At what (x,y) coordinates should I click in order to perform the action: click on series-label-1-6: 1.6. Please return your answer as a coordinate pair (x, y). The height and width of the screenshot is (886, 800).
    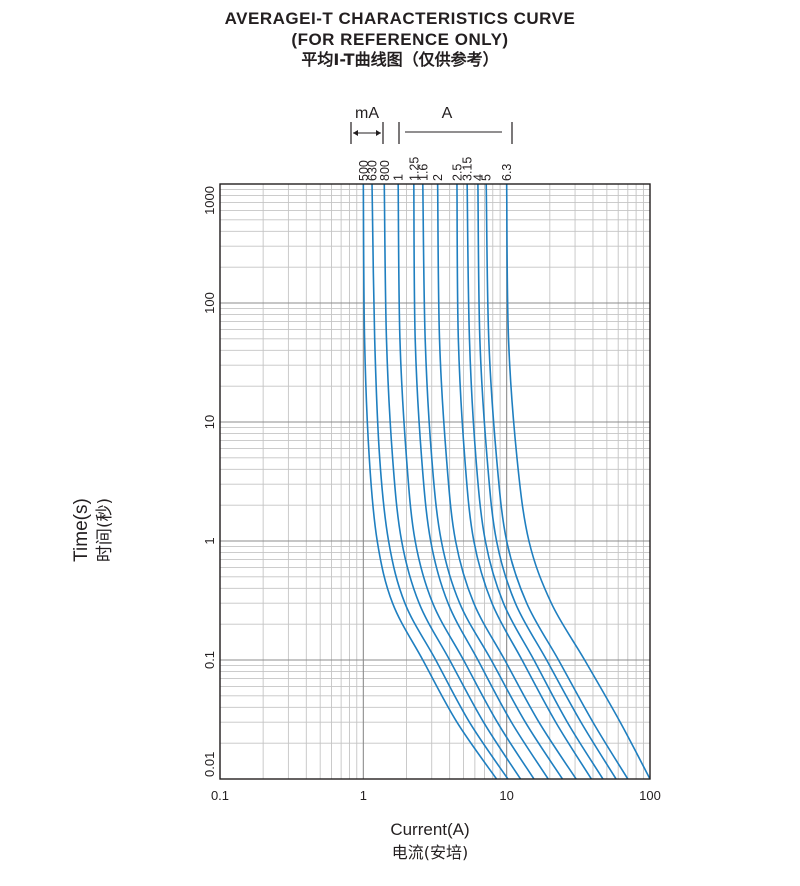
    Looking at the image, I should click on (423, 172).